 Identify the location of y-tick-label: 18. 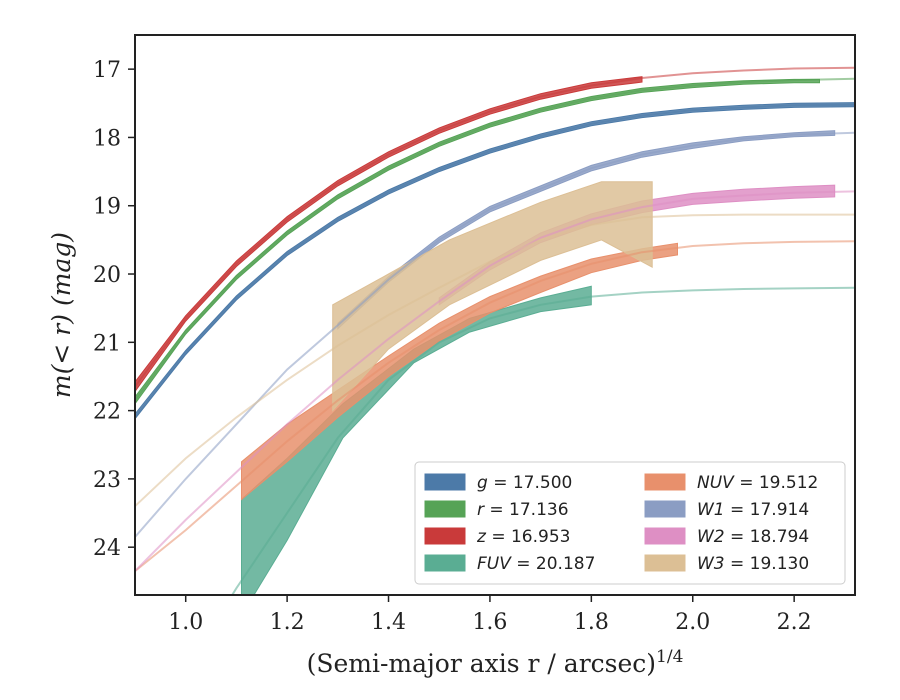
(107, 138).